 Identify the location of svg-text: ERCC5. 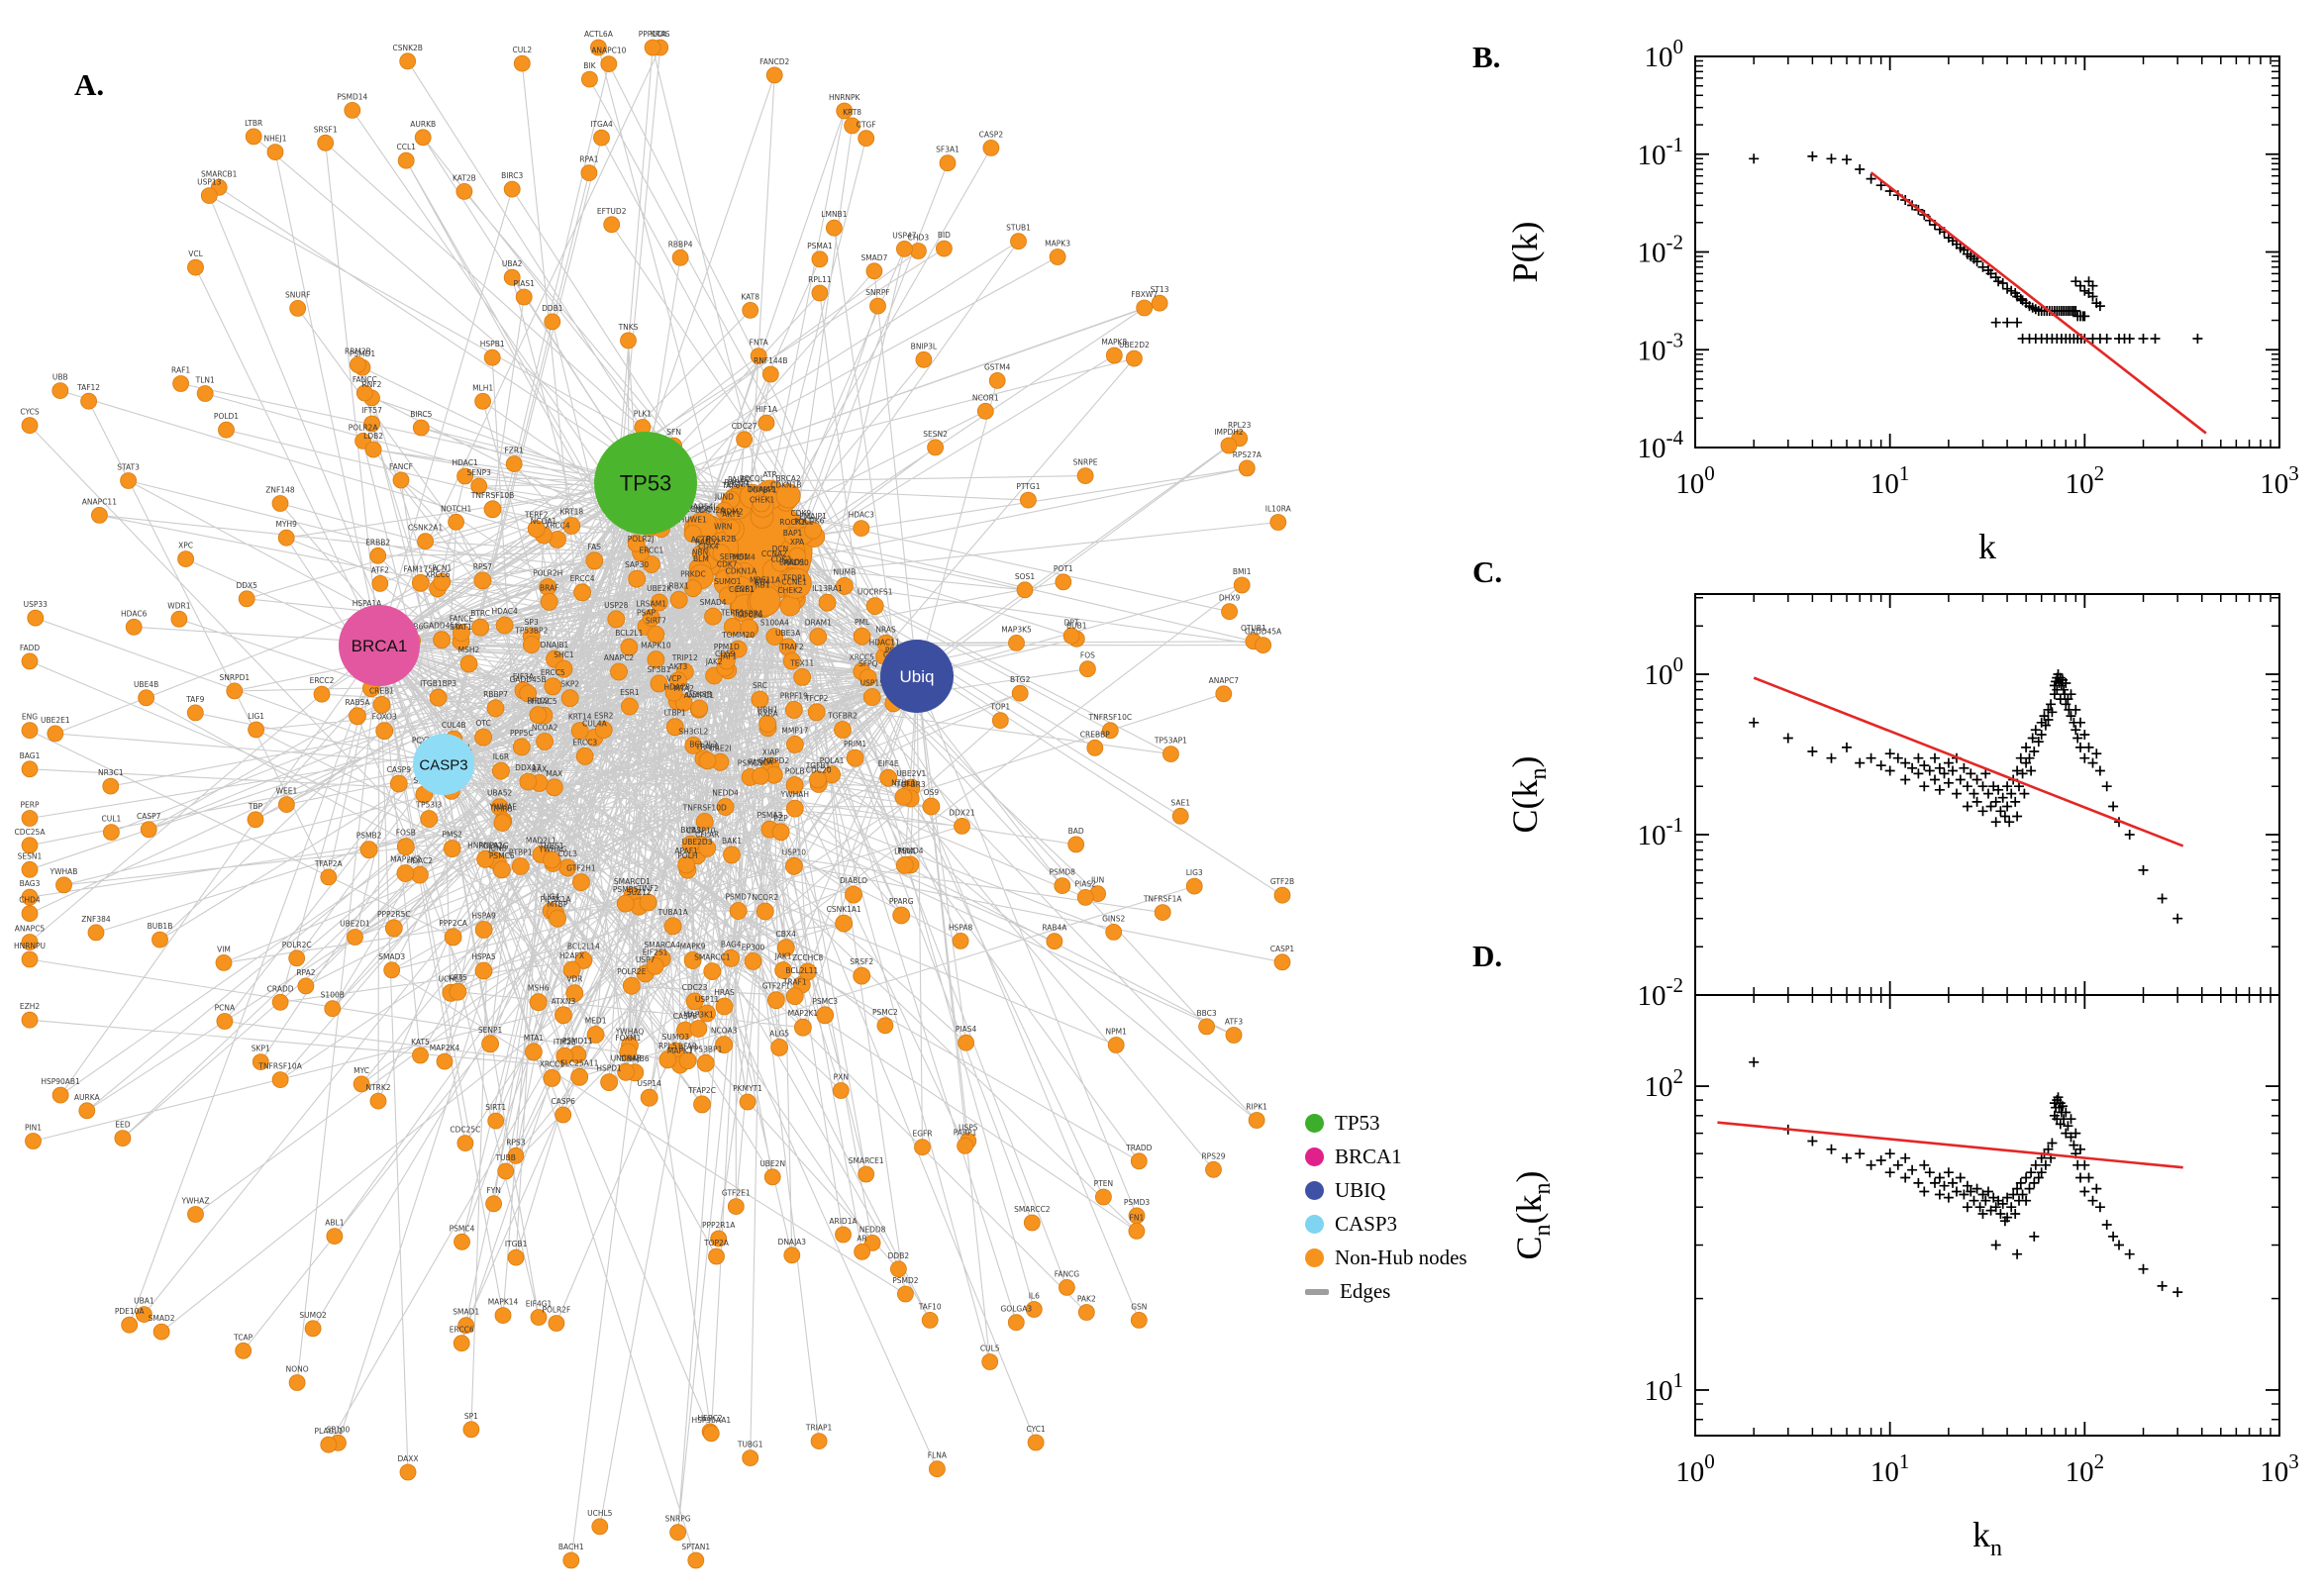
(553, 672).